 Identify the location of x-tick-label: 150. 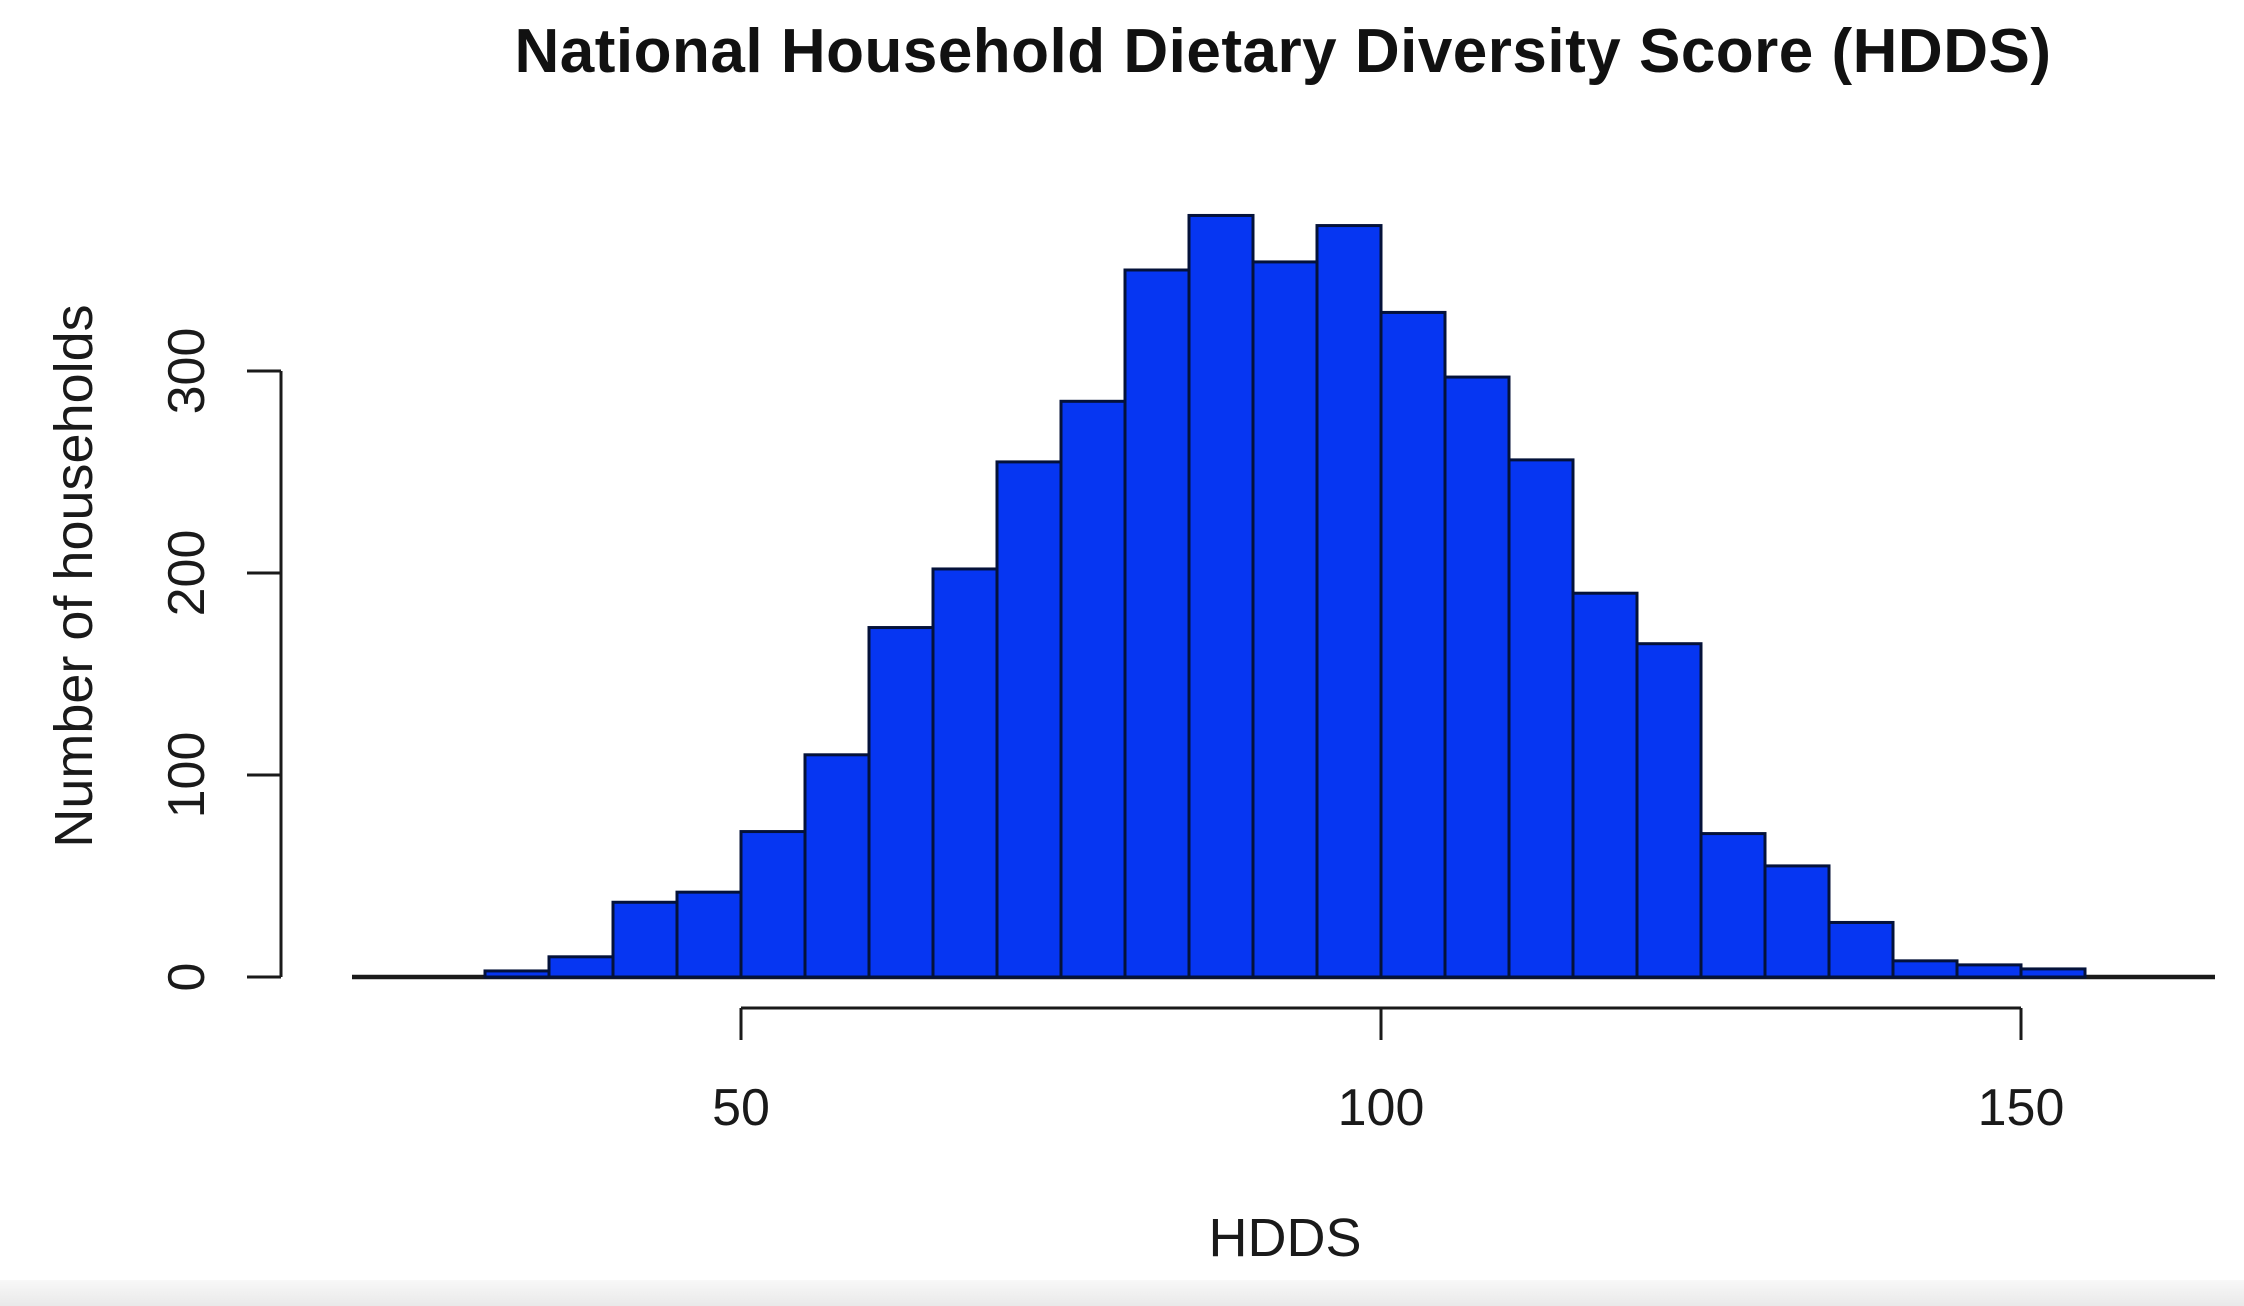
(2021, 1108).